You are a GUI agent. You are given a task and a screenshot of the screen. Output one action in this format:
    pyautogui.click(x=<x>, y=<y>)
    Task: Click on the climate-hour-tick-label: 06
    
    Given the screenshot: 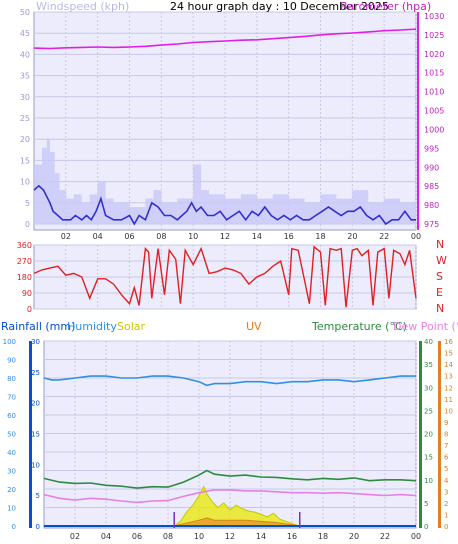 What is the action you would take?
    pyautogui.click(x=137, y=536)
    